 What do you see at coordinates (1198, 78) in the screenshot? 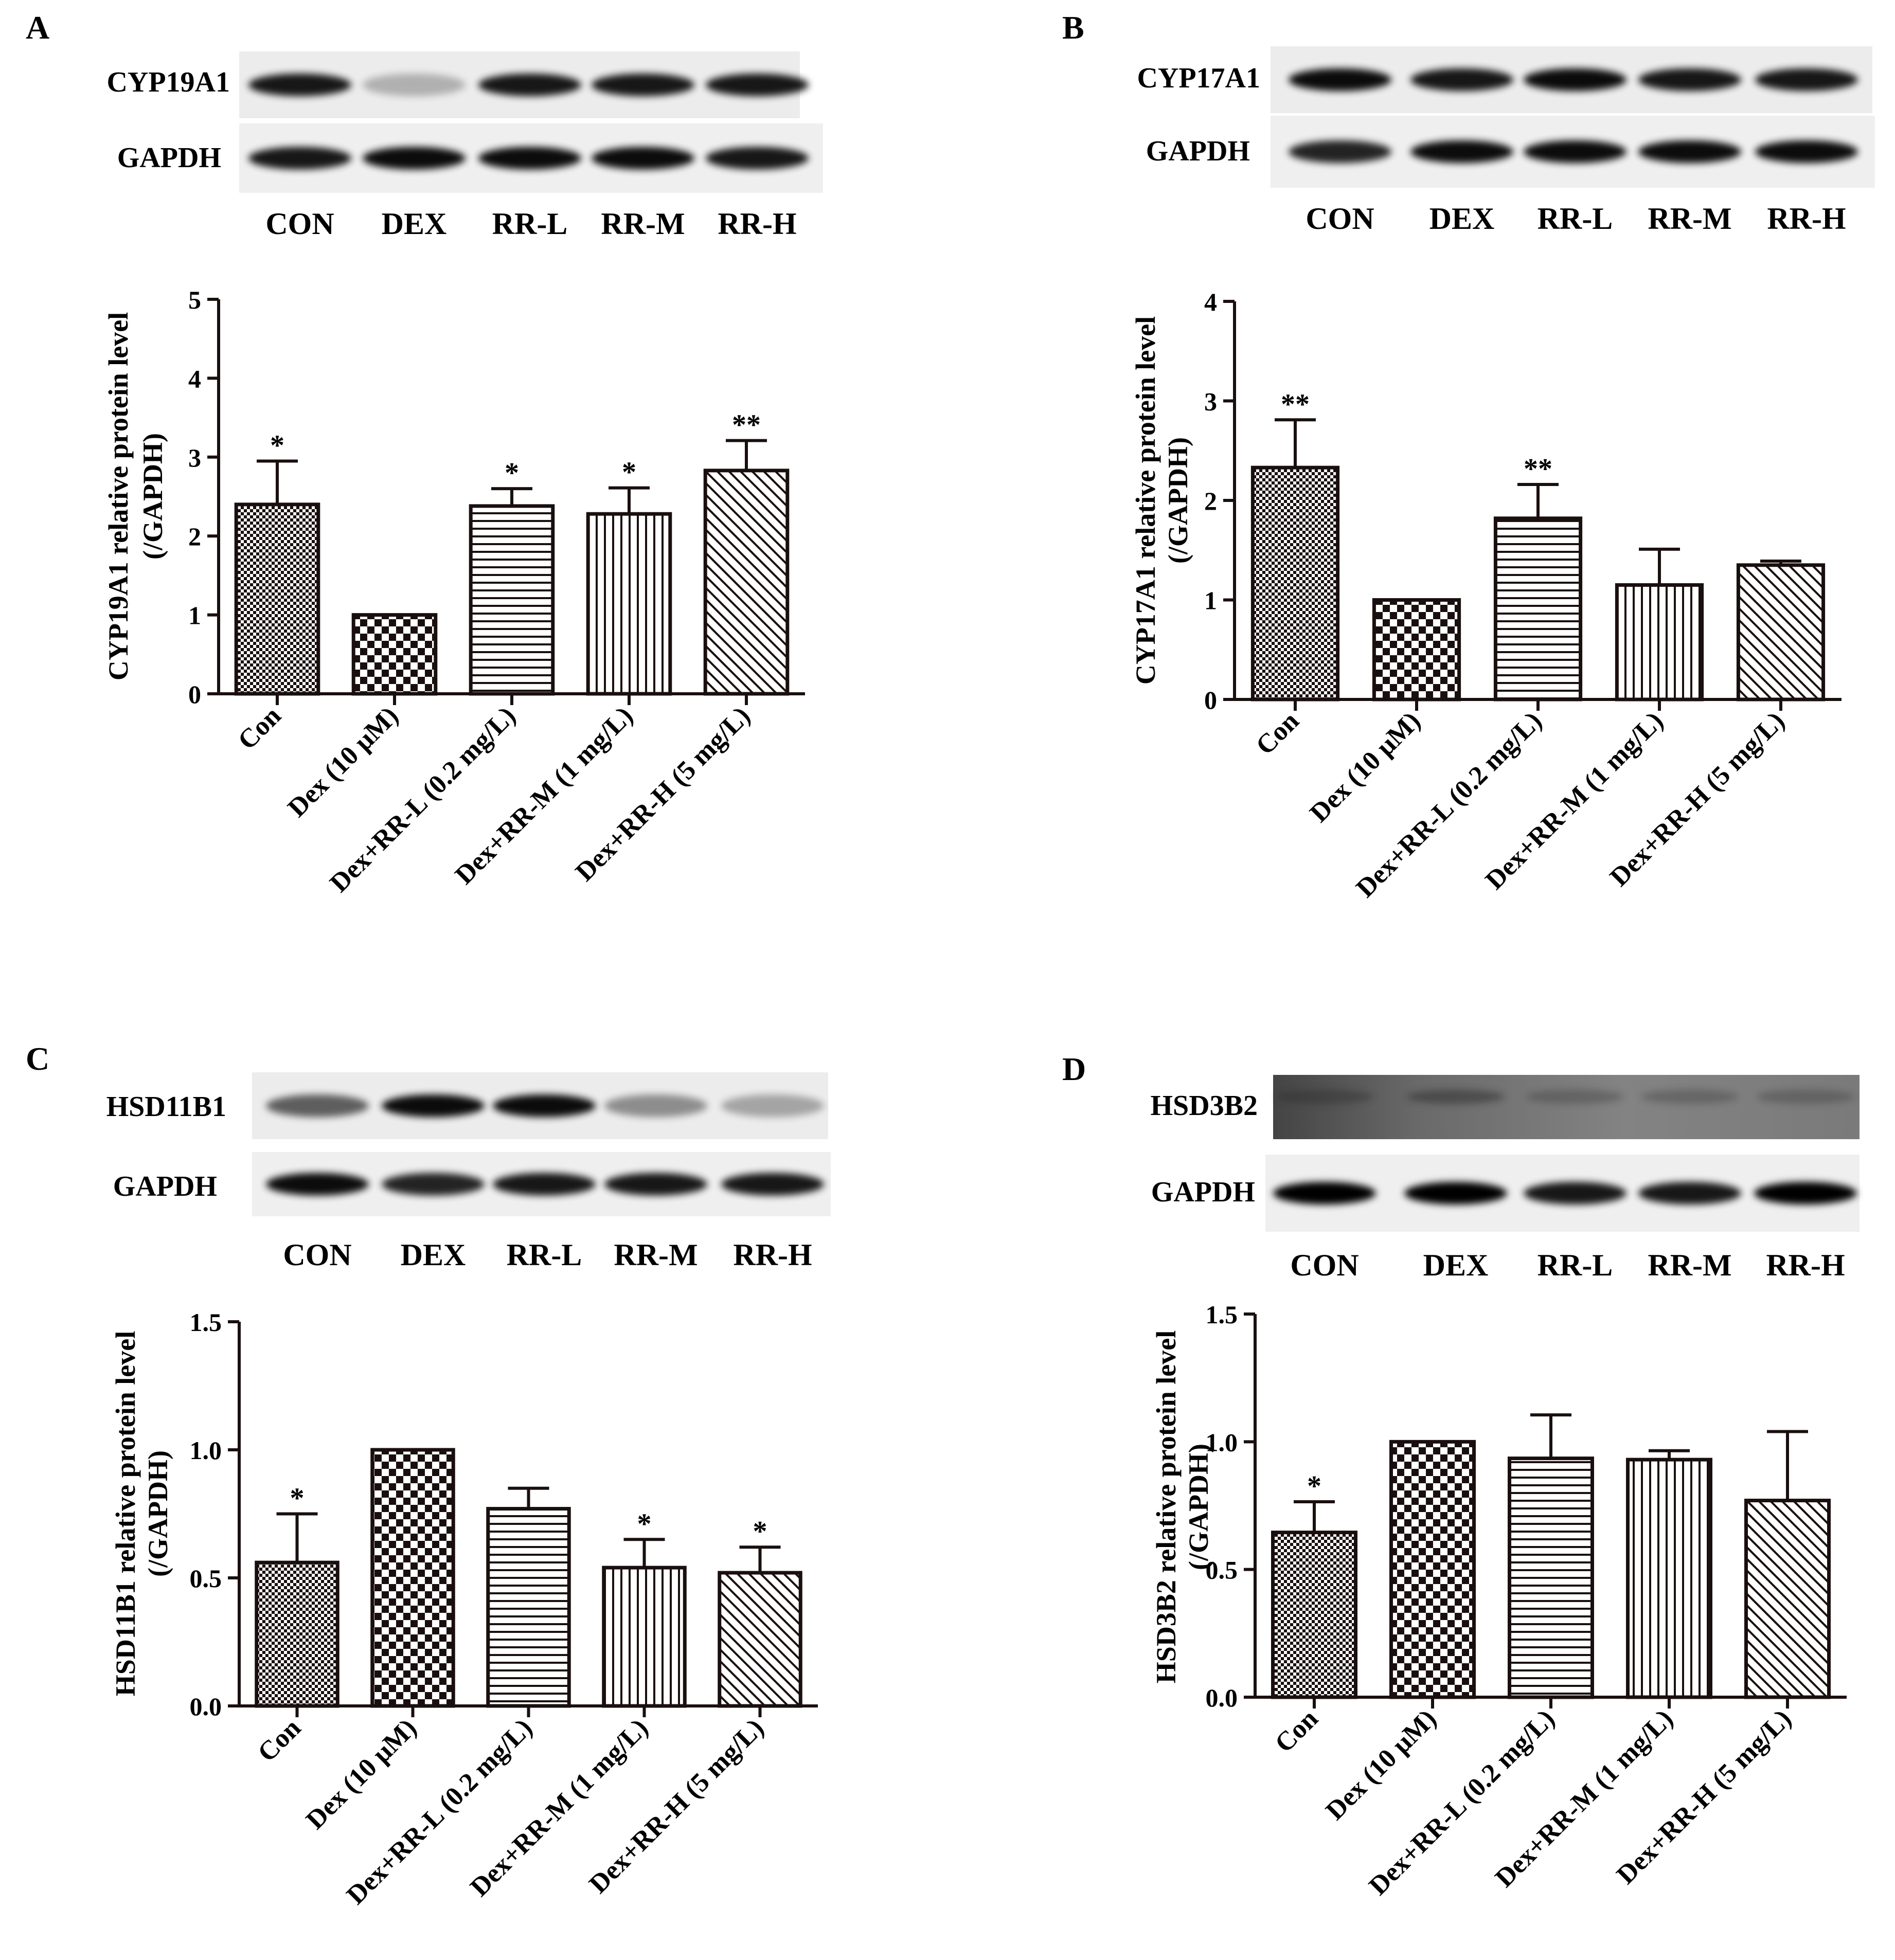
I see `blot-label-target: CYP17A1` at bounding box center [1198, 78].